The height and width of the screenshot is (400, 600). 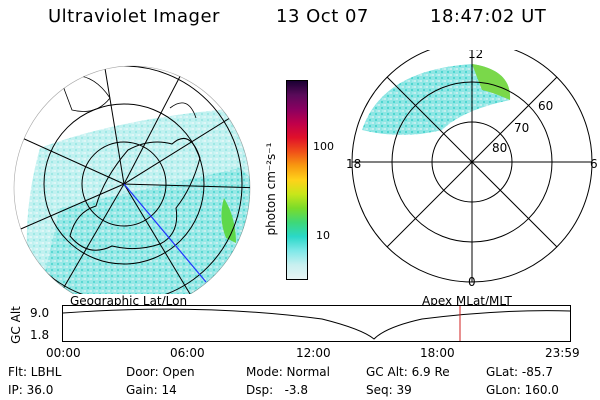 What do you see at coordinates (491, 82) in the screenshot?
I see `auroral-oval-green` at bounding box center [491, 82].